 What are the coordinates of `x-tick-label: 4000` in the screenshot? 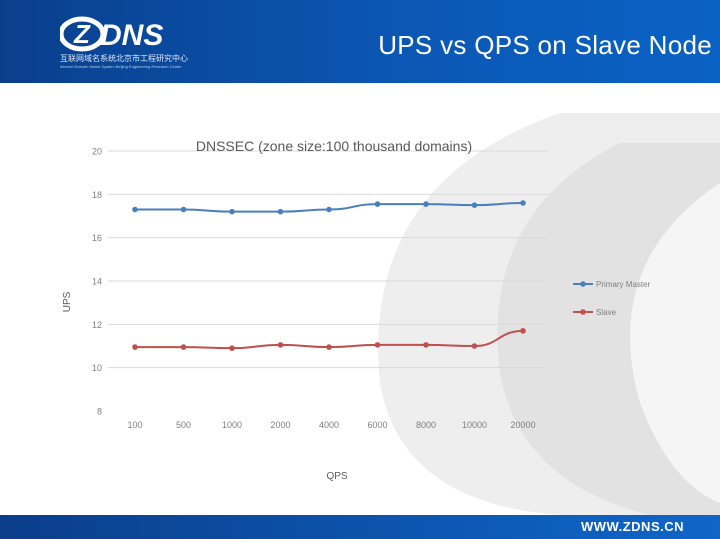 It's located at (329, 425).